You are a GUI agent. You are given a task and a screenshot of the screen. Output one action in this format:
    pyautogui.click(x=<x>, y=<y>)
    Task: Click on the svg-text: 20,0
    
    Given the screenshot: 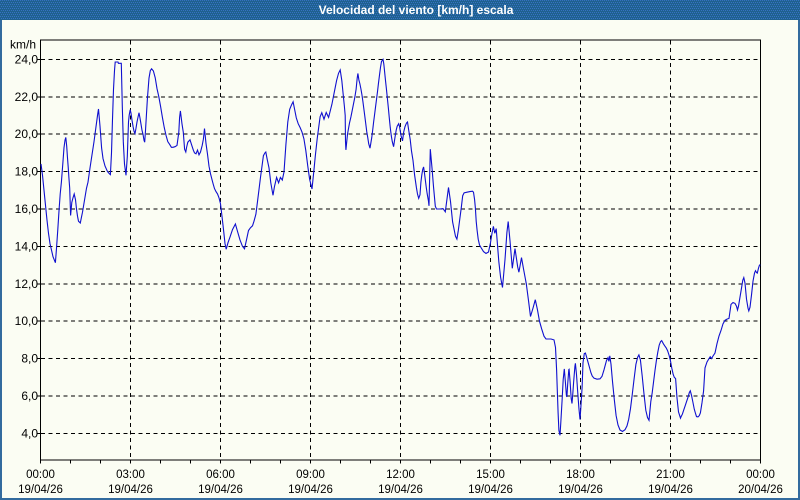 What is the action you would take?
    pyautogui.click(x=27, y=134)
    